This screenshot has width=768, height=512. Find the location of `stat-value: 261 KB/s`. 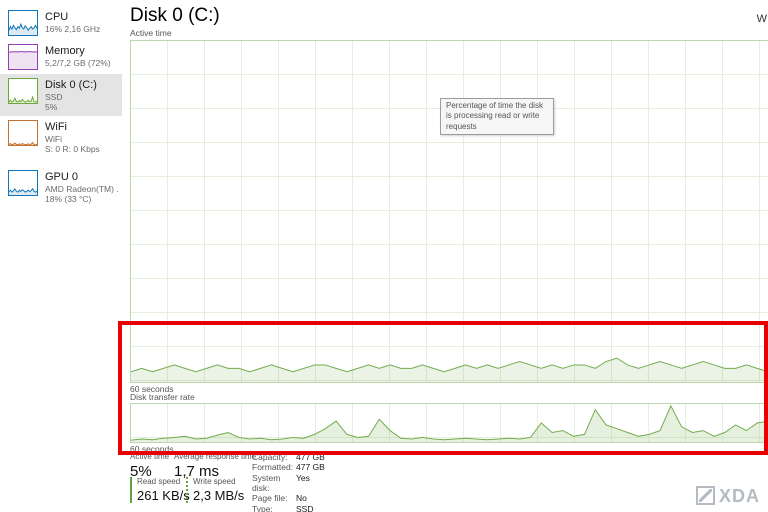

stat-value: 261 KB/s is located at coordinates (163, 495).